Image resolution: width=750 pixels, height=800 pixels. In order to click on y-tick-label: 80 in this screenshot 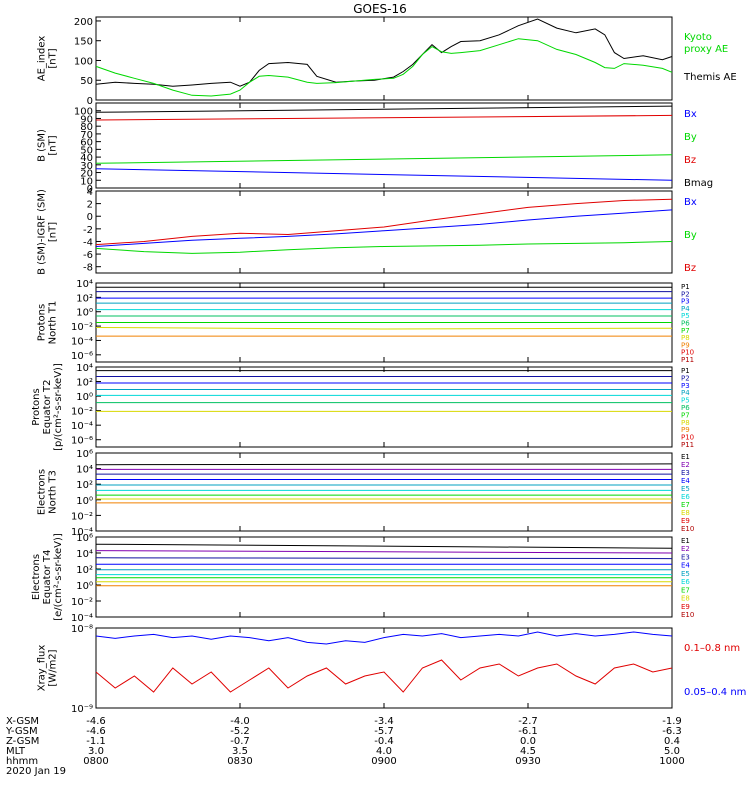, I will do `click(86, 127)`.